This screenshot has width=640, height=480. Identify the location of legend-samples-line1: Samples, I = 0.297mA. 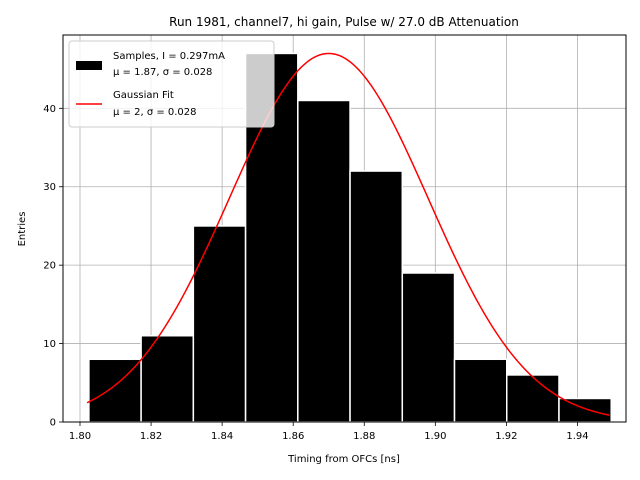
(169, 56).